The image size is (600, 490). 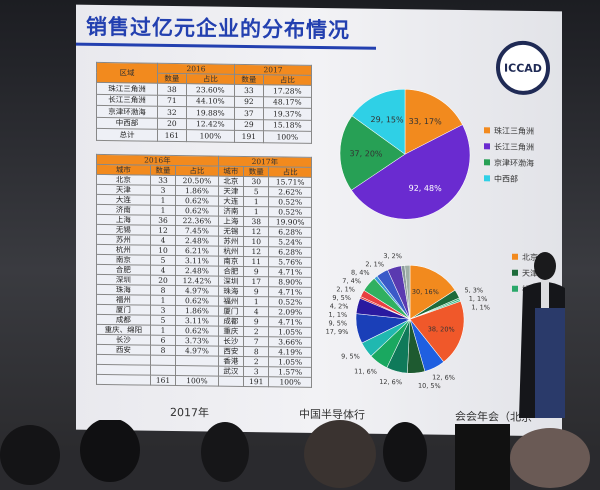 What do you see at coordinates (256, 261) in the screenshot?
I see `table-cell: 11` at bounding box center [256, 261].